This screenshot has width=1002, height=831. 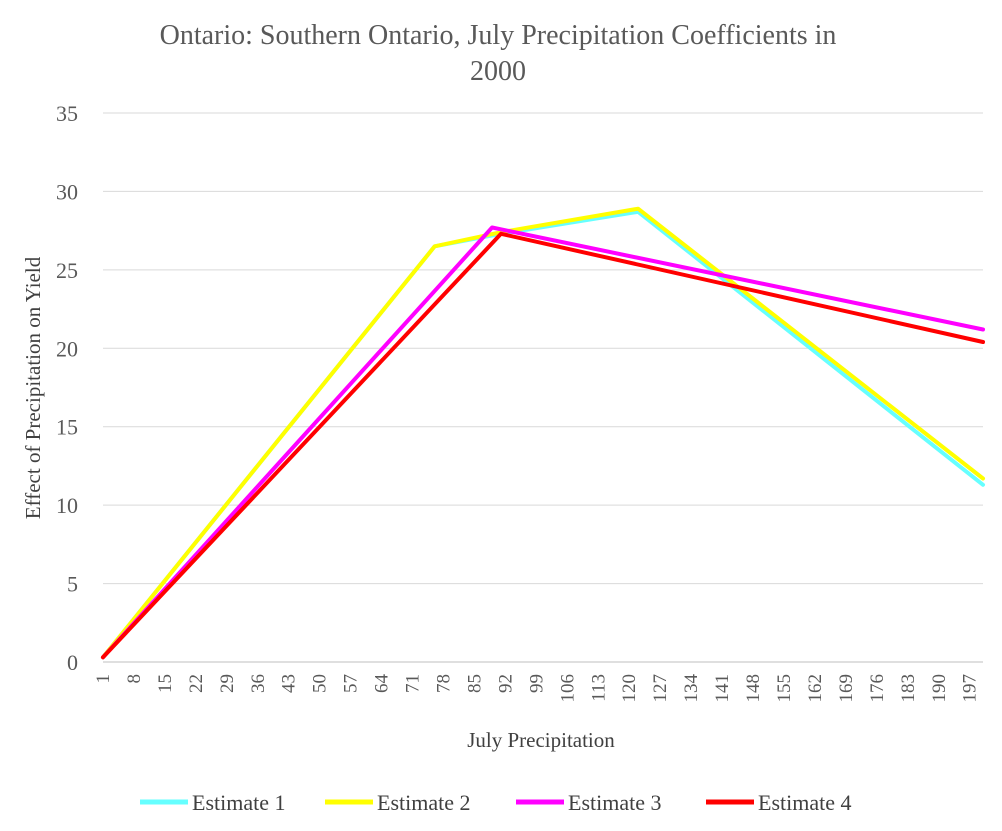 What do you see at coordinates (134, 679) in the screenshot?
I see `x-tick-label-8: 8` at bounding box center [134, 679].